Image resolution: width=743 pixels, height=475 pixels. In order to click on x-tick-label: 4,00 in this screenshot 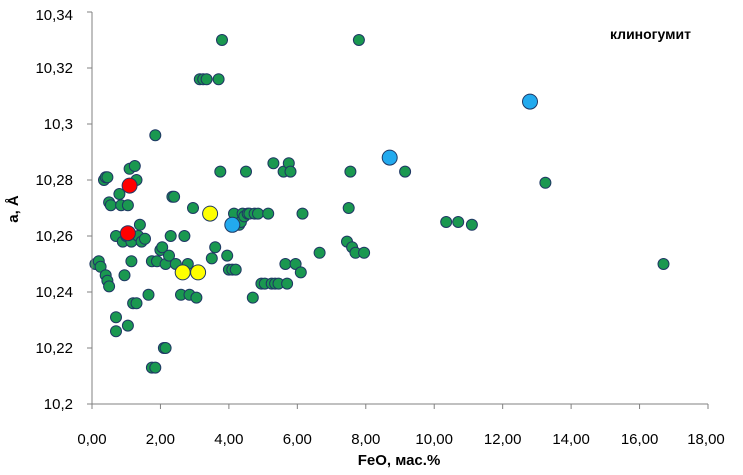, I will do `click(228, 439)`.